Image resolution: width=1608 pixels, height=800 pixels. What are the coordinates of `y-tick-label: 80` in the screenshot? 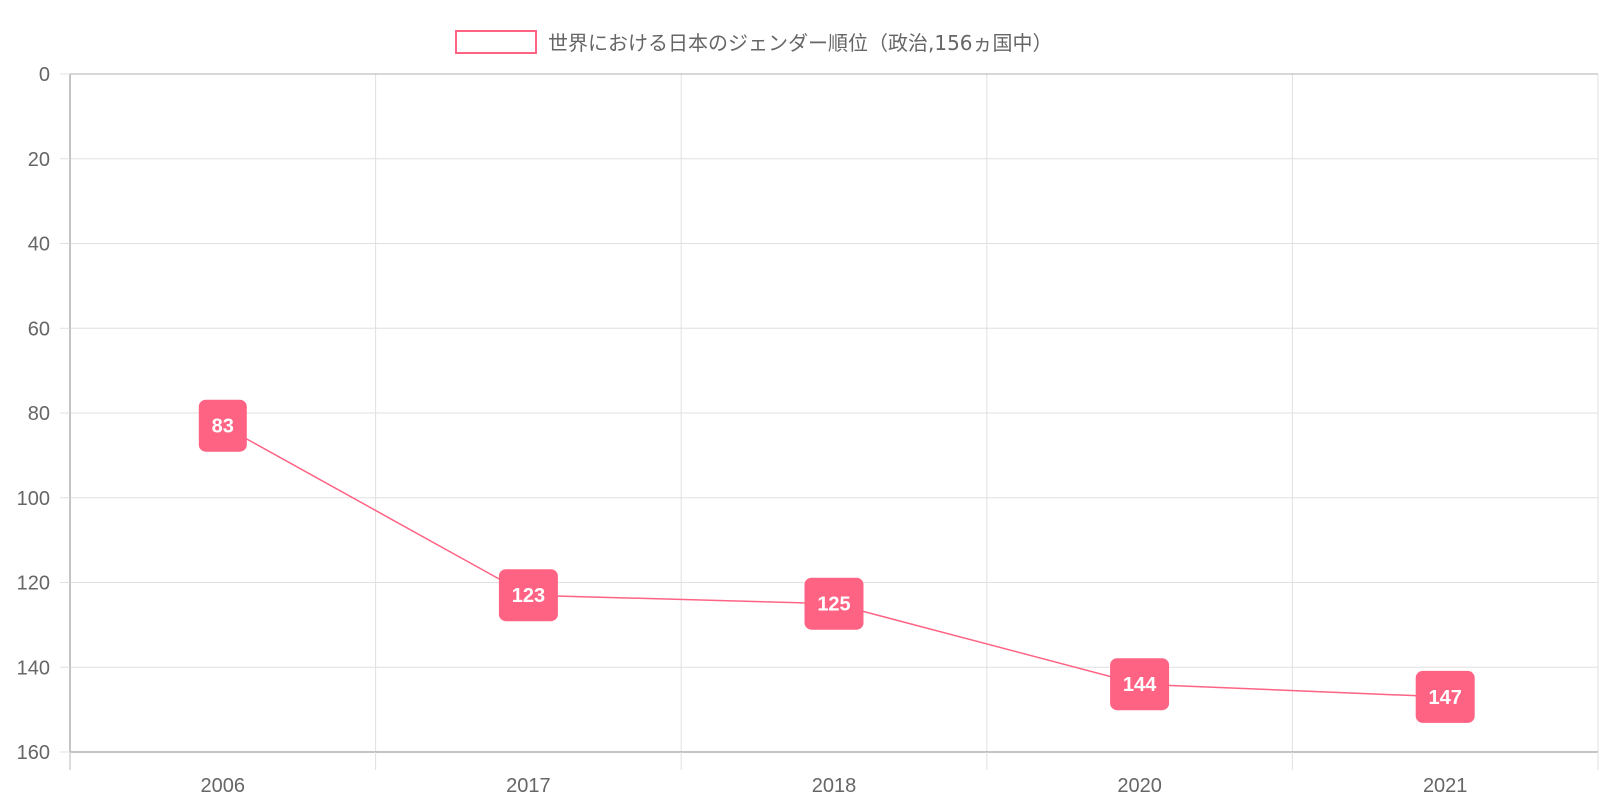 It's located at (39, 414).